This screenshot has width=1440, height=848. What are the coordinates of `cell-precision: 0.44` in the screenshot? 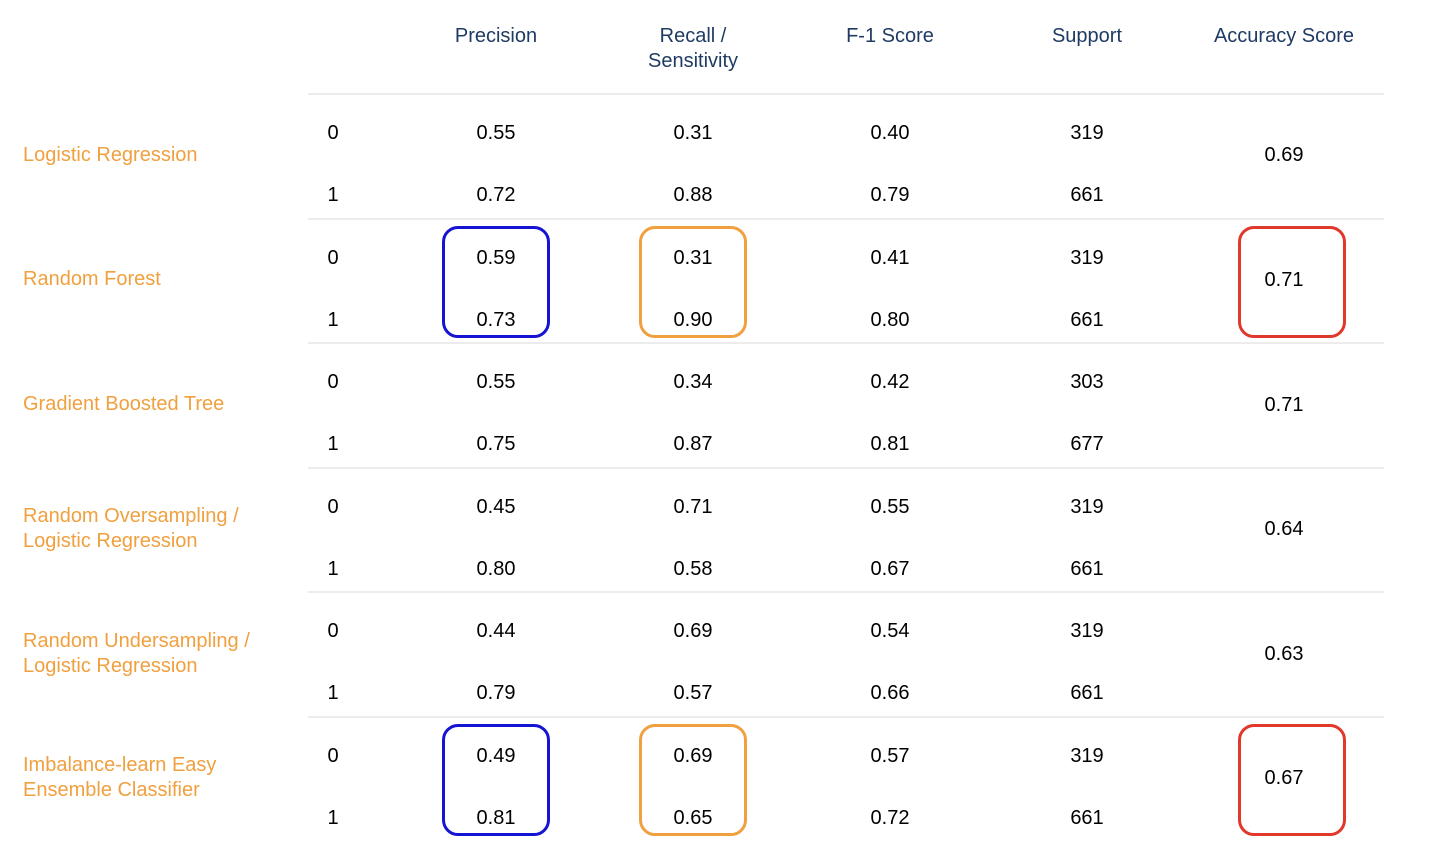 It's located at (496, 631).